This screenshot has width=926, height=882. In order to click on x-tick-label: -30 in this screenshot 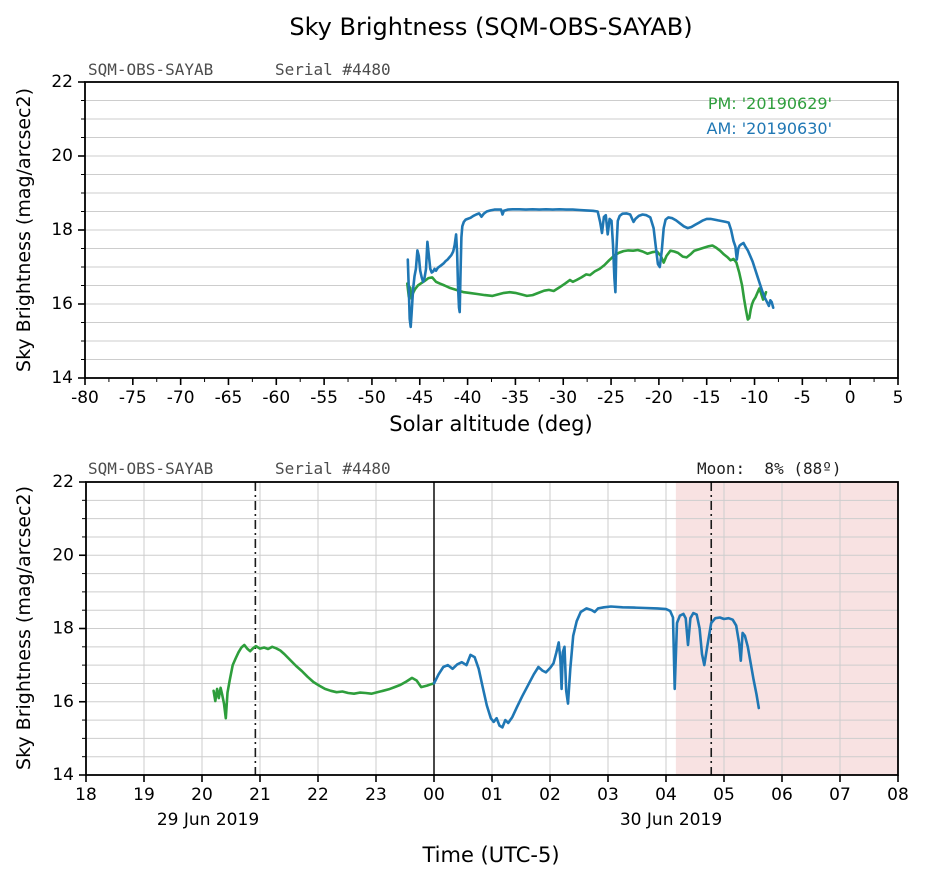, I will do `click(563, 398)`.